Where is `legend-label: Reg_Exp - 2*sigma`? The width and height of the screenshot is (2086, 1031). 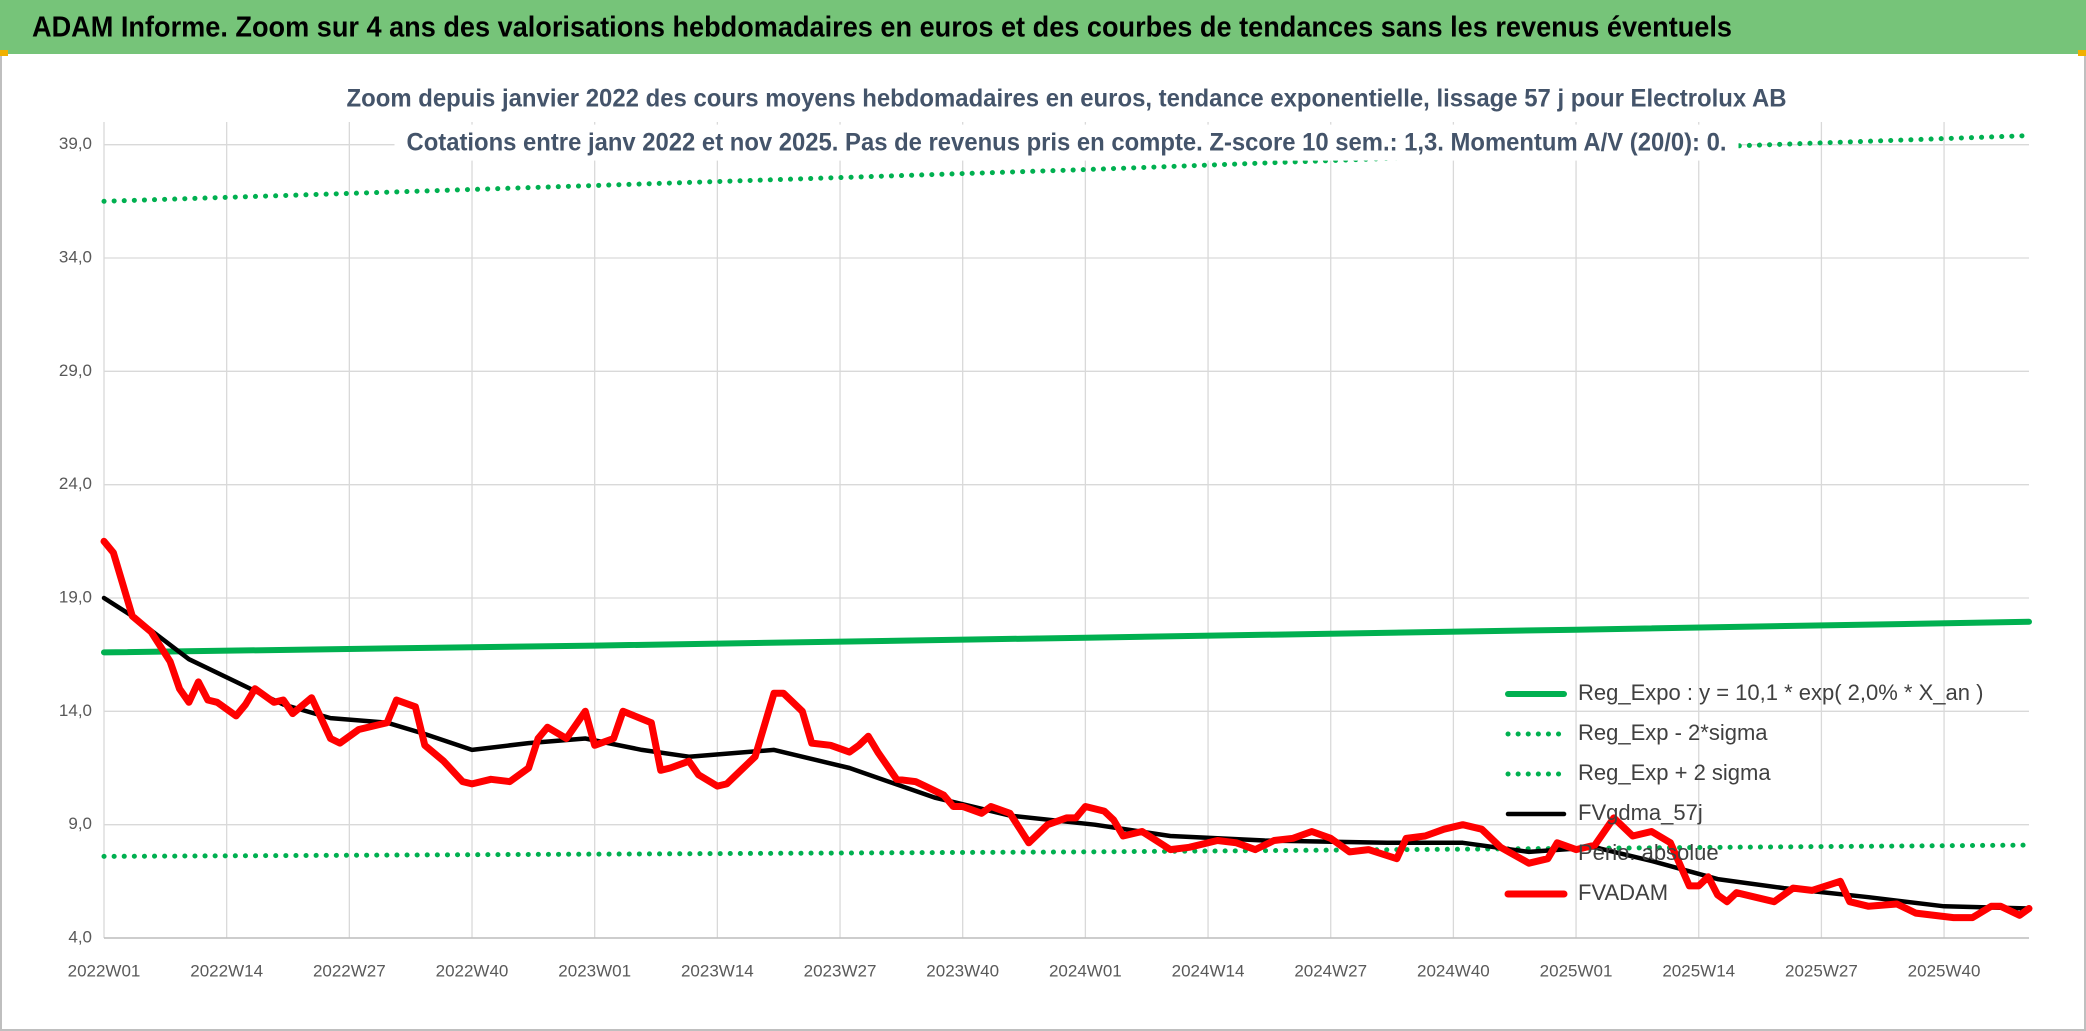 legend-label: Reg_Exp - 2*sigma is located at coordinates (1673, 732).